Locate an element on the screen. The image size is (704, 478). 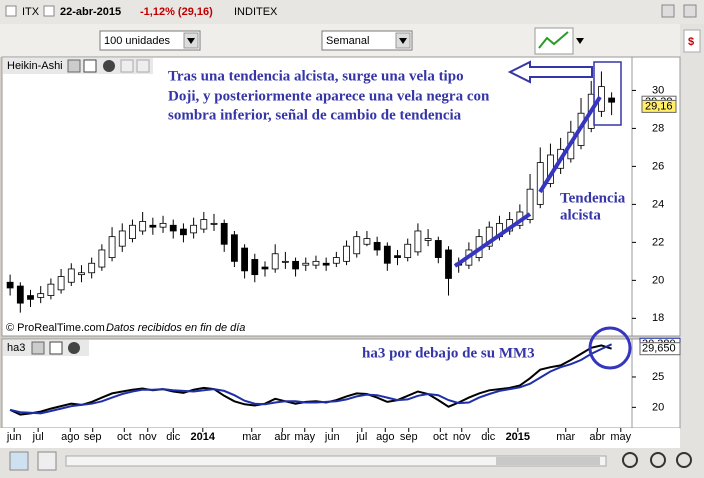
y-tick-label: 25 is located at coordinates (658, 377).